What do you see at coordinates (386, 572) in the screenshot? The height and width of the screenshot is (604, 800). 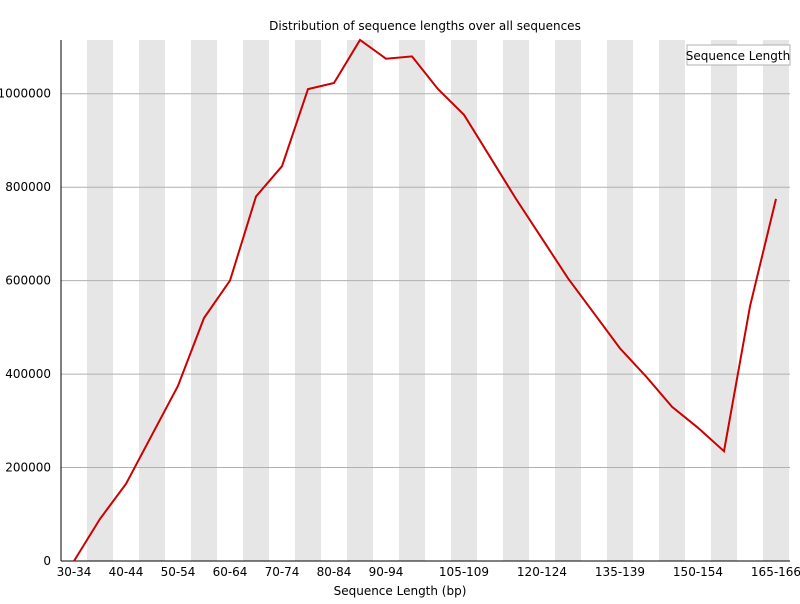 I see `x-tick-label: 90-94` at bounding box center [386, 572].